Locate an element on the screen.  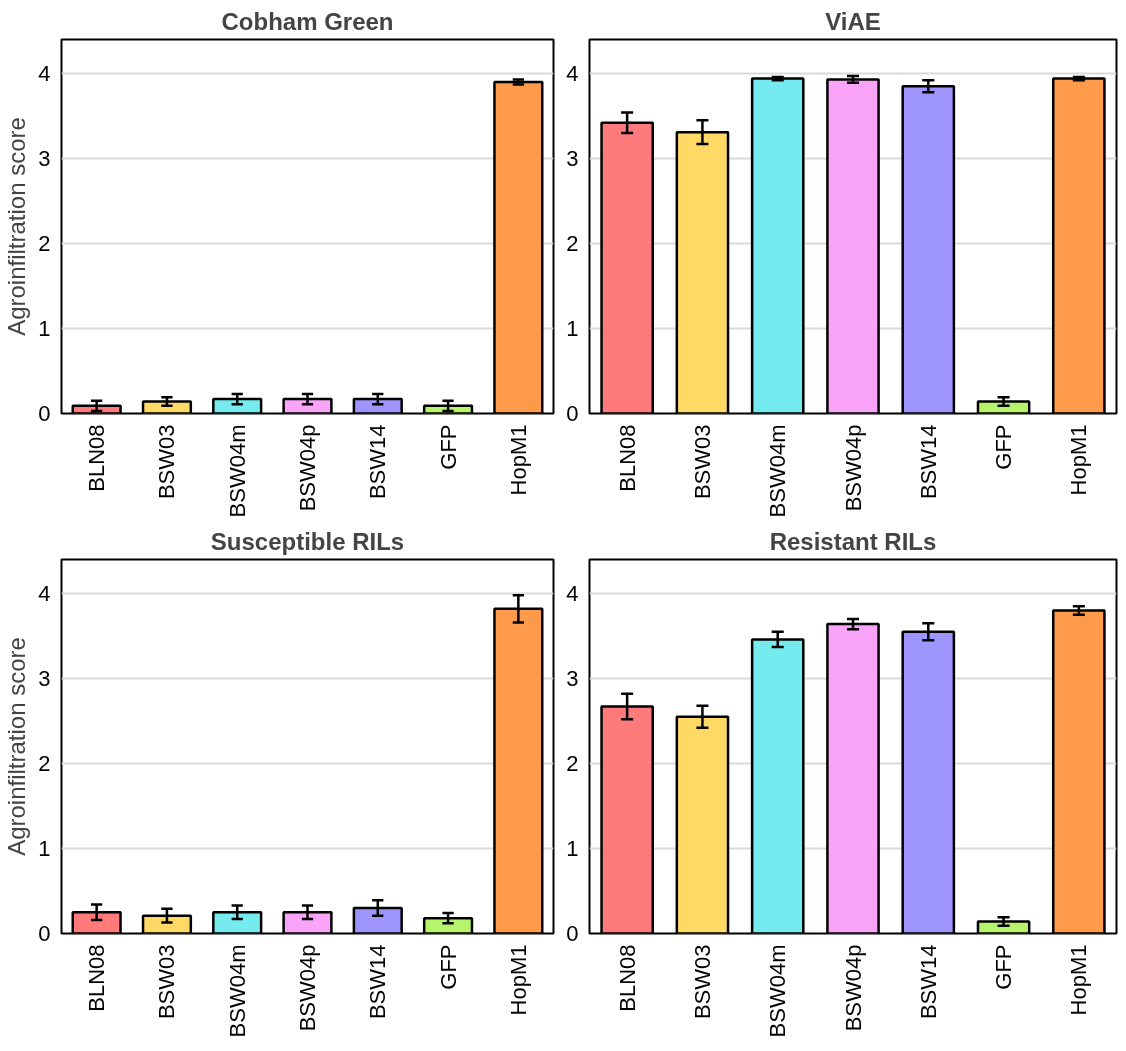
chart-title: Resistant RILs is located at coordinates (853, 541).